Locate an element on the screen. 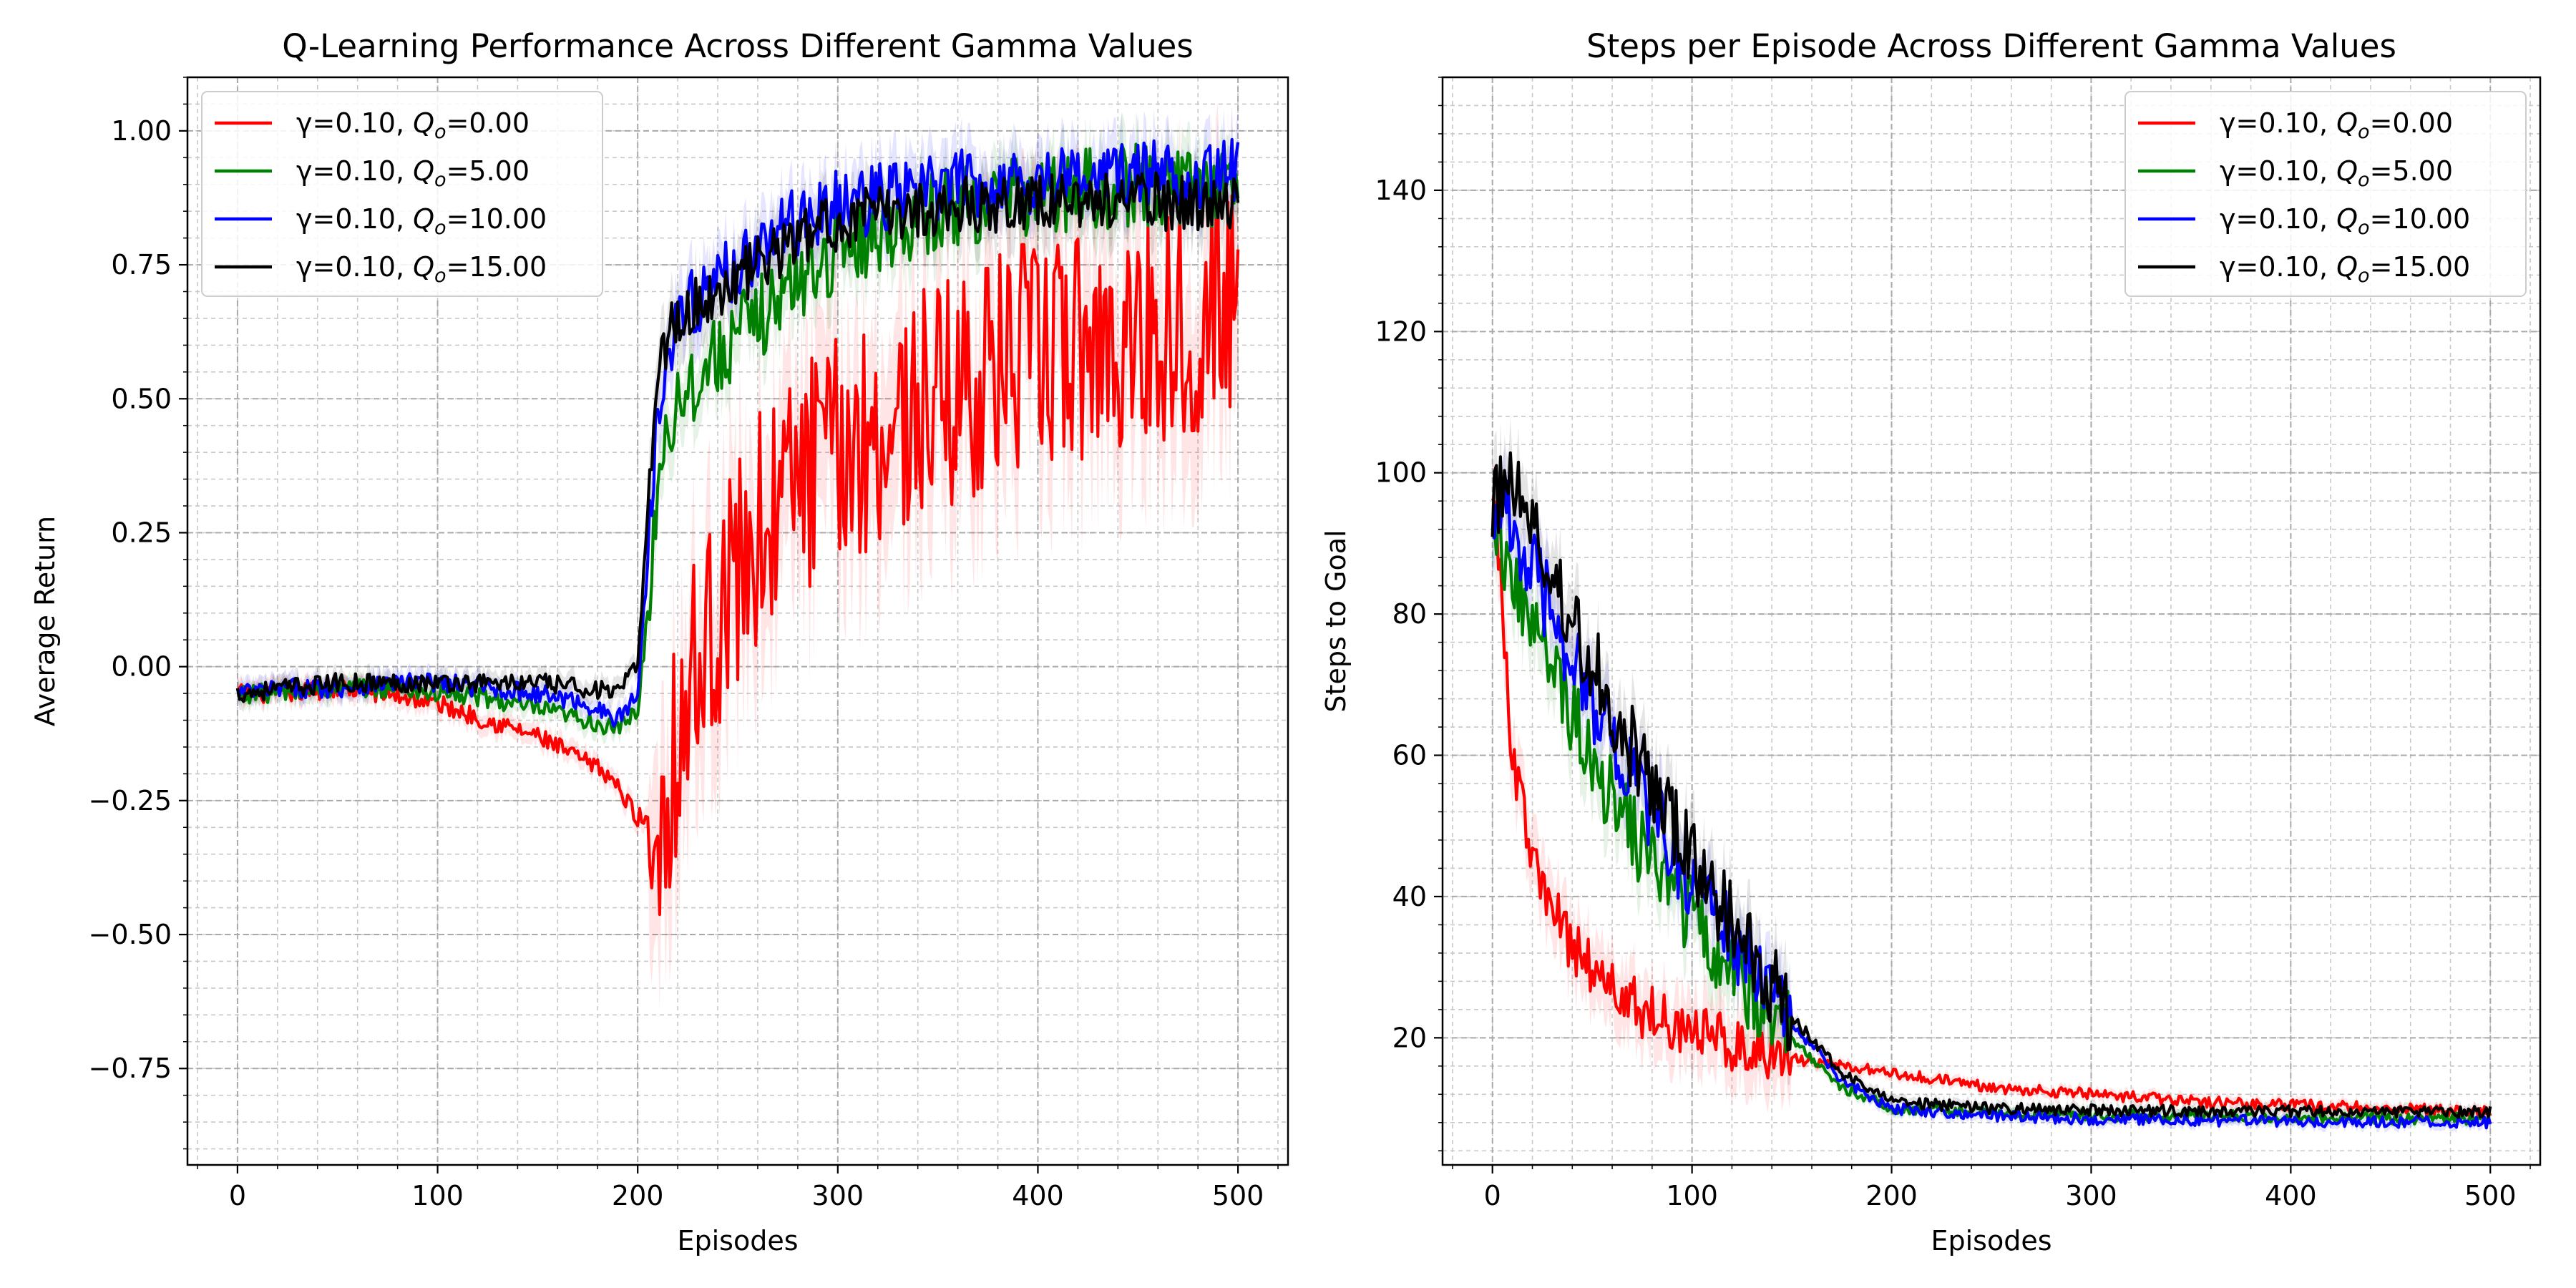 This screenshot has width=2576, height=1288. y-tick-label: 80 is located at coordinates (1409, 614).